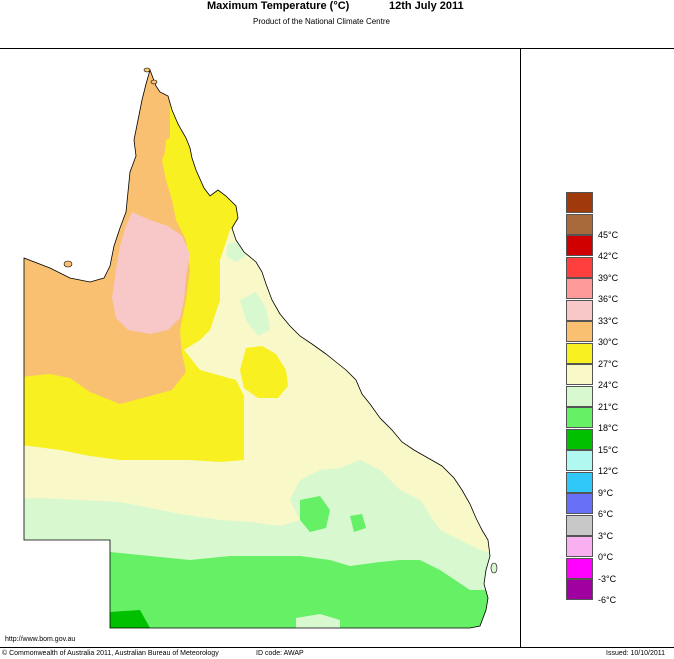 The image size is (674, 659). What do you see at coordinates (608, 234) in the screenshot?
I see `legend-label: 45°C` at bounding box center [608, 234].